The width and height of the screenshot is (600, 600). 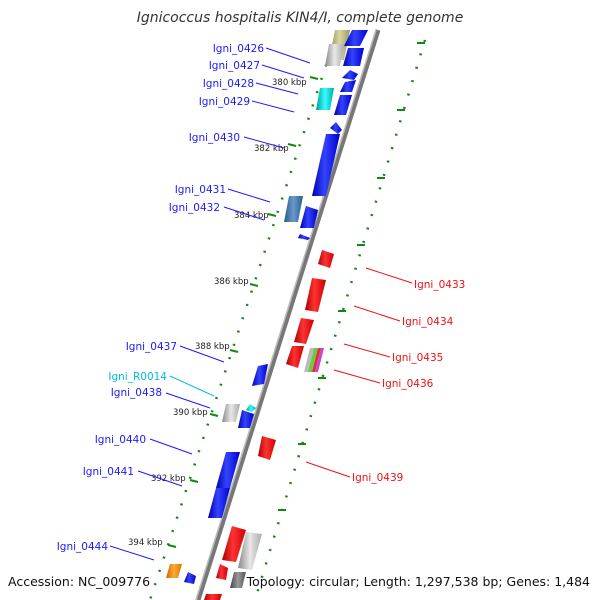 What do you see at coordinates (417, 358) in the screenshot?
I see `gene-label-0435: Igni_0435` at bounding box center [417, 358].